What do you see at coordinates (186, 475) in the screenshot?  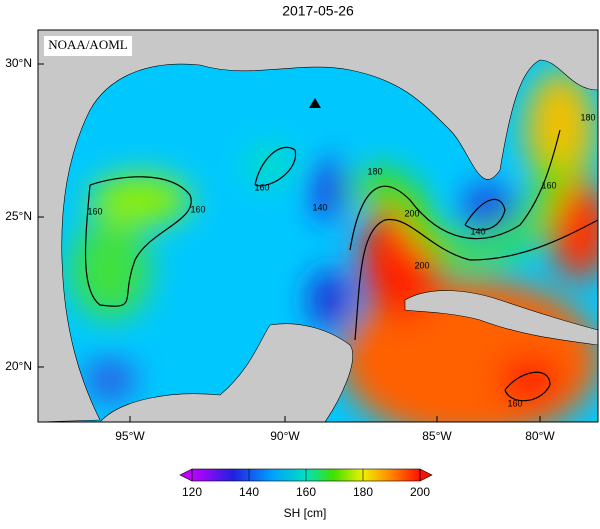 I see `colorbar-low-arrow` at bounding box center [186, 475].